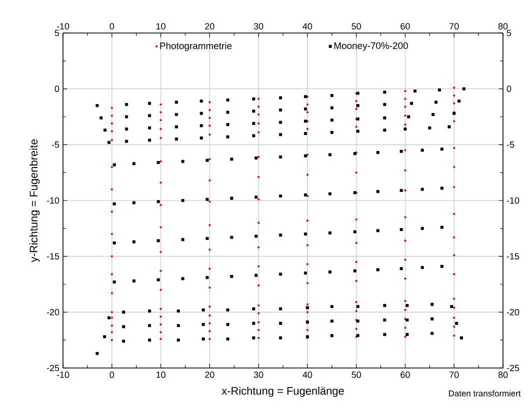  What do you see at coordinates (503, 375) in the screenshot?
I see `x2-tick-label: 80` at bounding box center [503, 375].